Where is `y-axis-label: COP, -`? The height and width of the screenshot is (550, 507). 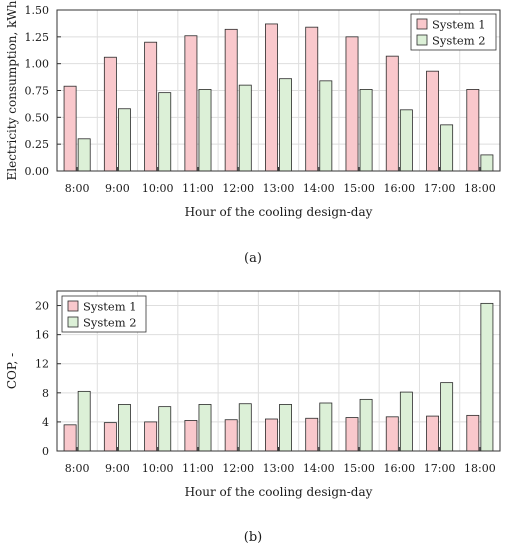 y-axis-label: COP, - is located at coordinates (12, 371).